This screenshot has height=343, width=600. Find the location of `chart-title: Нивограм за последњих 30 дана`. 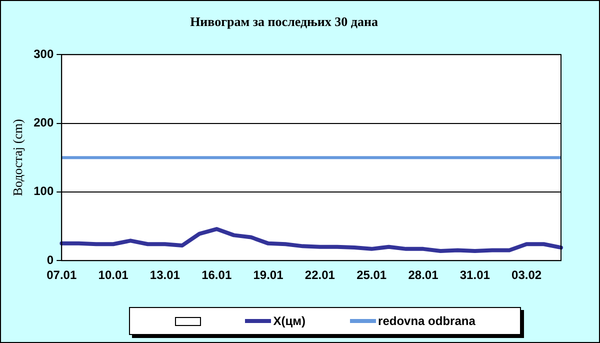

chart-title: Нивограм за последњих 30 дана is located at coordinates (284, 22).